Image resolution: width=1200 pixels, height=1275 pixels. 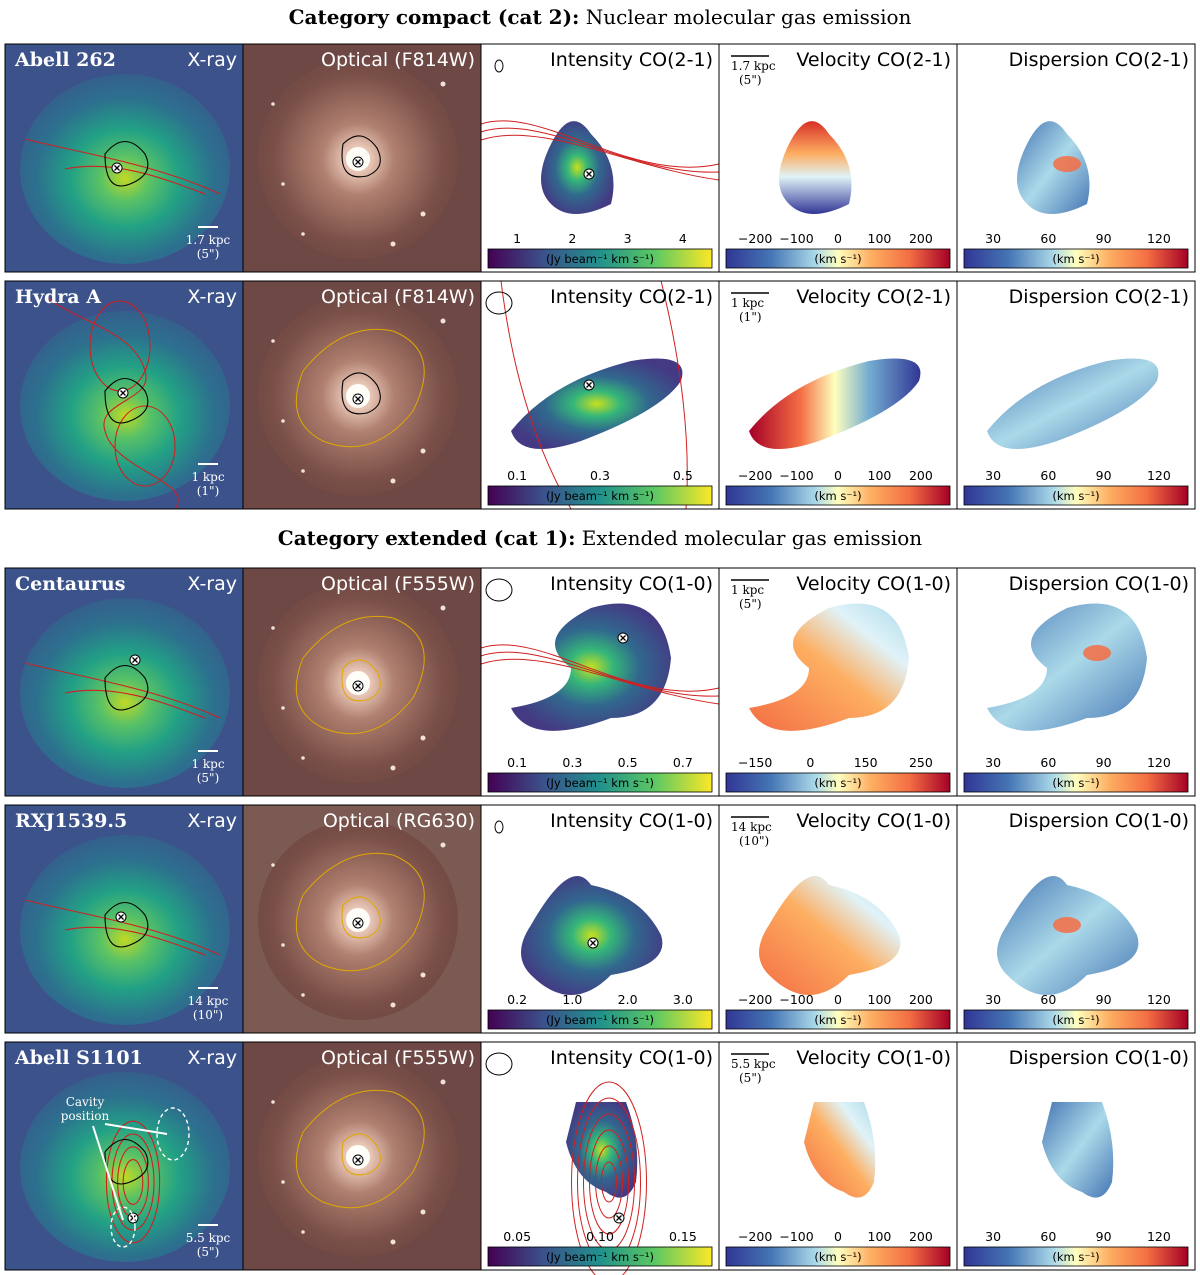 What do you see at coordinates (207, 477) in the screenshot?
I see `scale-kpc: 1 kpc` at bounding box center [207, 477].